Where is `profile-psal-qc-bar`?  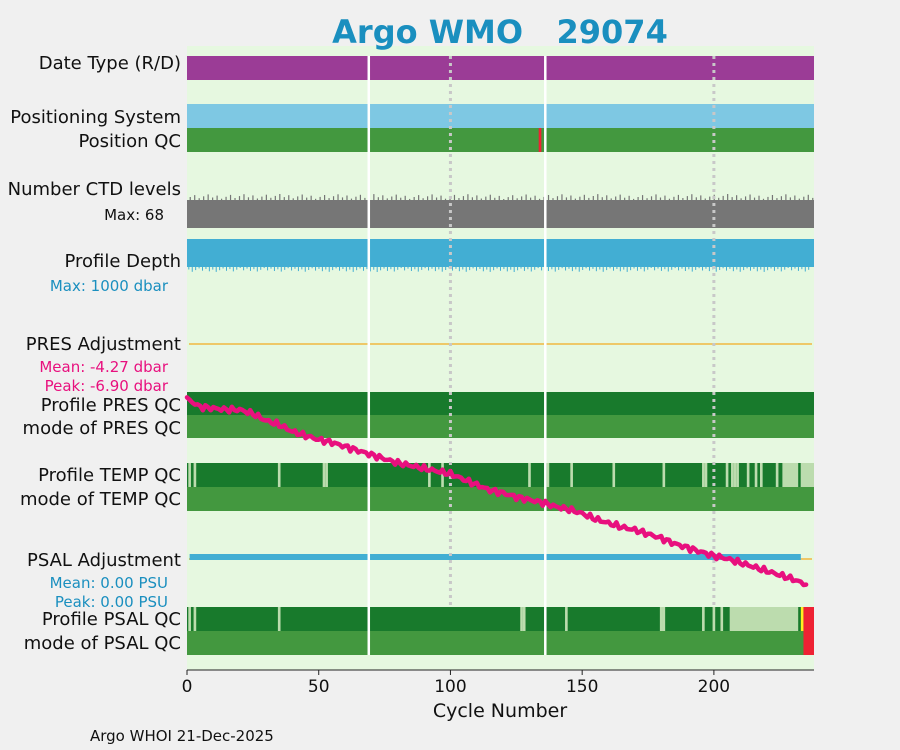
profile-psal-qc-bar is located at coordinates (500, 619).